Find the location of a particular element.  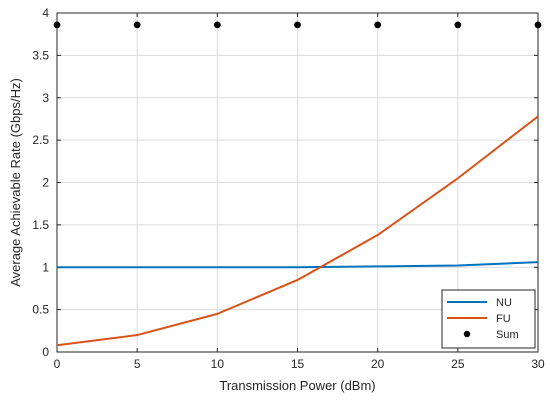

y-tick-label: 2 is located at coordinates (45, 183).